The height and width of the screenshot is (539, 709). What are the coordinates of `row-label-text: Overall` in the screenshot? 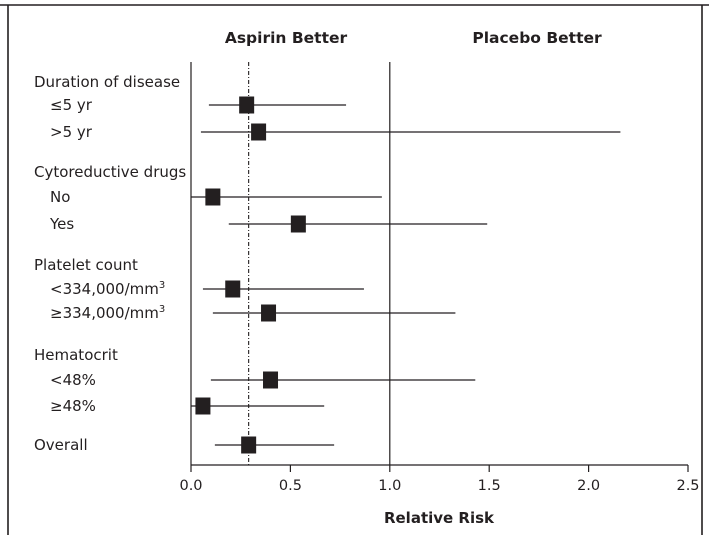 It's located at (61, 445).